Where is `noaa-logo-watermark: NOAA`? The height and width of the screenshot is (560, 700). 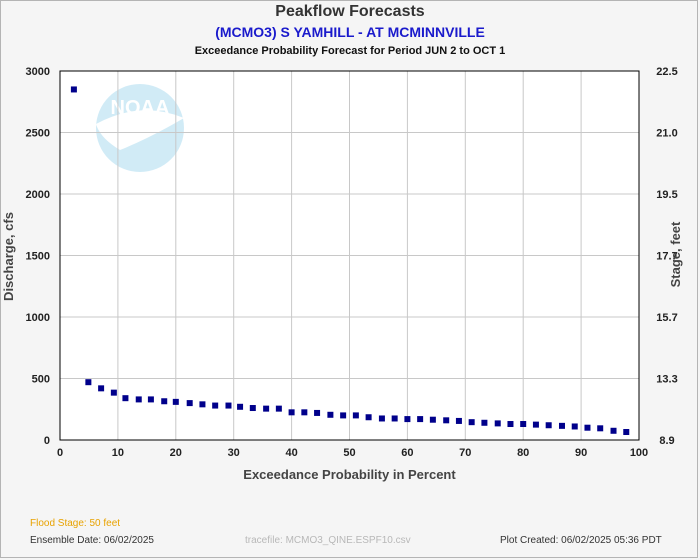 noaa-logo-watermark: NOAA is located at coordinates (140, 128).